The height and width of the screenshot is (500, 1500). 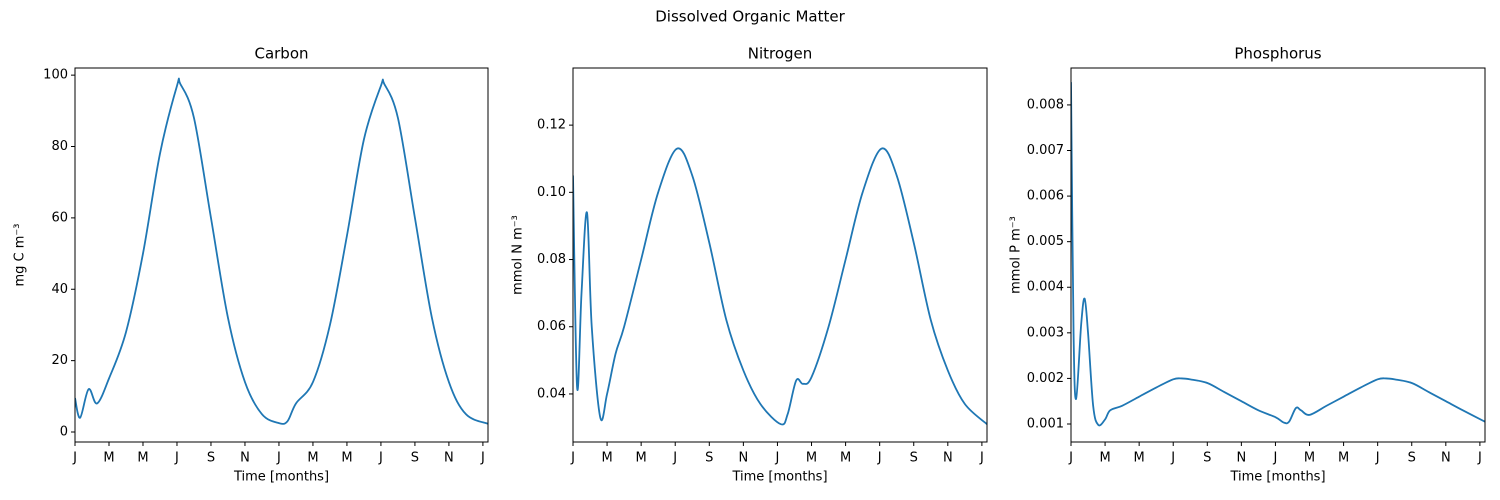 I want to click on y-tick-label: 0.08, so click(x=551, y=259).